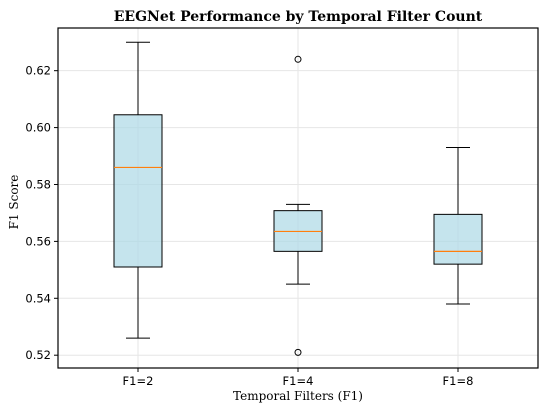 The image size is (550, 409). What do you see at coordinates (298, 381) in the screenshot?
I see `x-tick-label: F1=4` at bounding box center [298, 381].